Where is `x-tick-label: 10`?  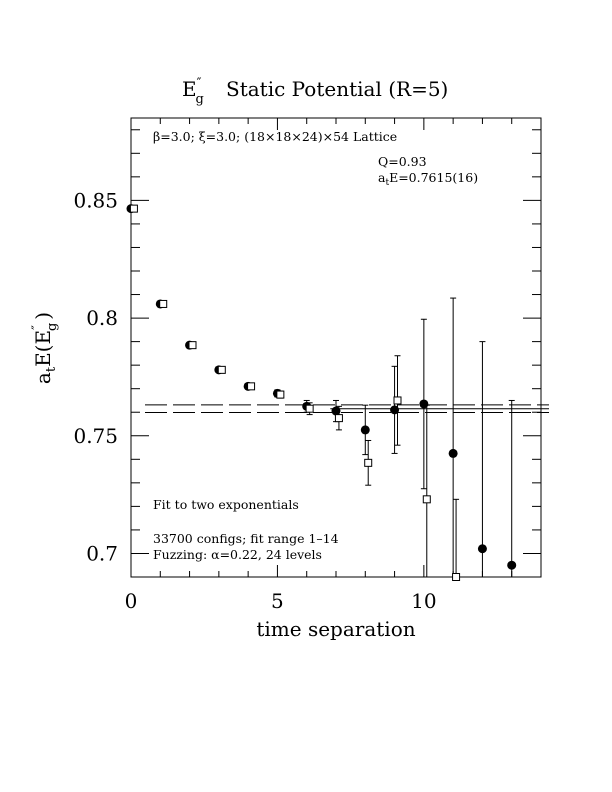
x-tick-label: 10 is located at coordinates (423, 601).